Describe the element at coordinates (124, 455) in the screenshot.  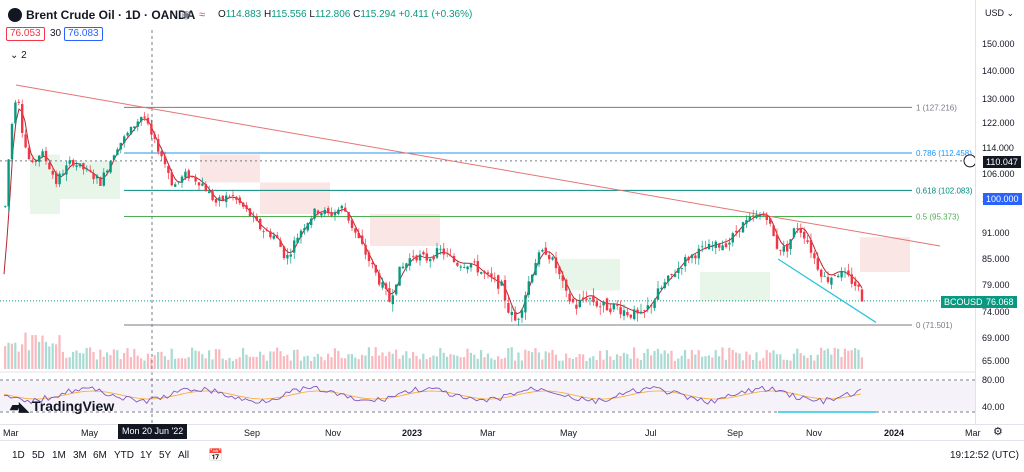
I see `timeframe-ytd: YTD` at that location.